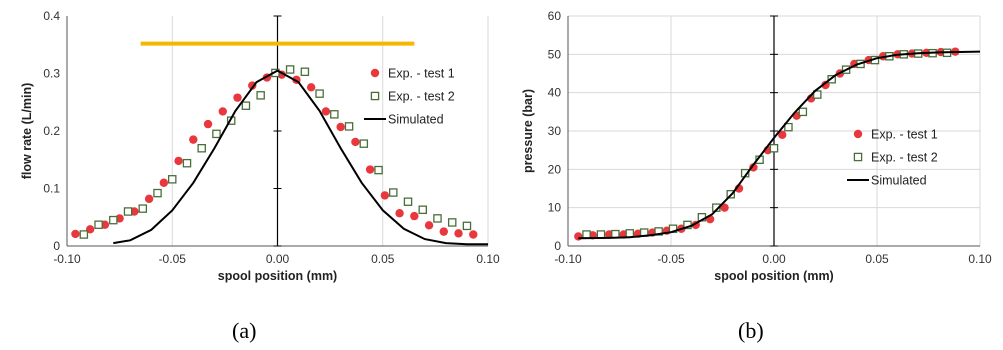  Describe the element at coordinates (51, 131) in the screenshot. I see `y-tick-label: 0.2` at that location.